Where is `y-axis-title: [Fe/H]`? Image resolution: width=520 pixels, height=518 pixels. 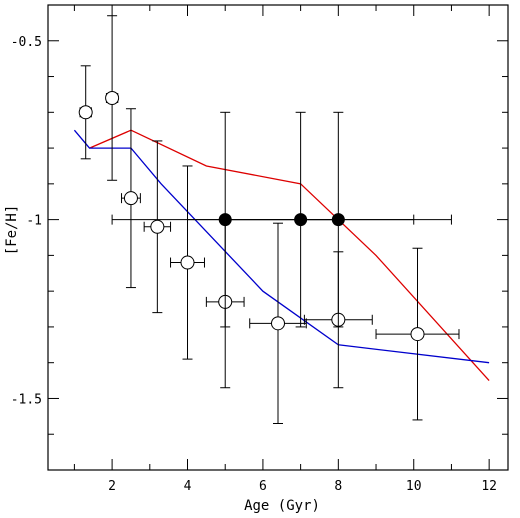
y-axis-title: [Fe/H] is located at coordinates (12, 230).